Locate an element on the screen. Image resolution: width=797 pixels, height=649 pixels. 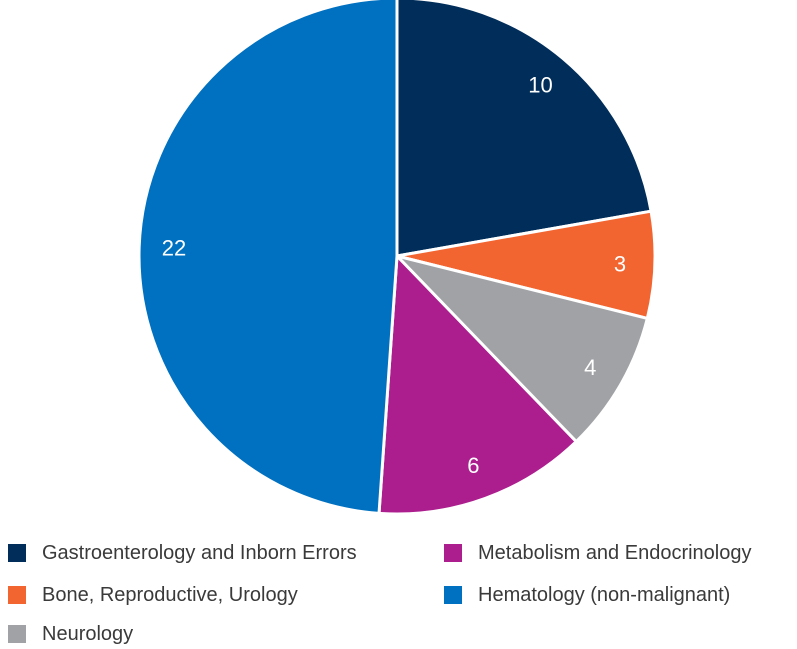
legend-item-bone-reproductive-urology: Bone, Reproductive, Urology is located at coordinates (153, 595).